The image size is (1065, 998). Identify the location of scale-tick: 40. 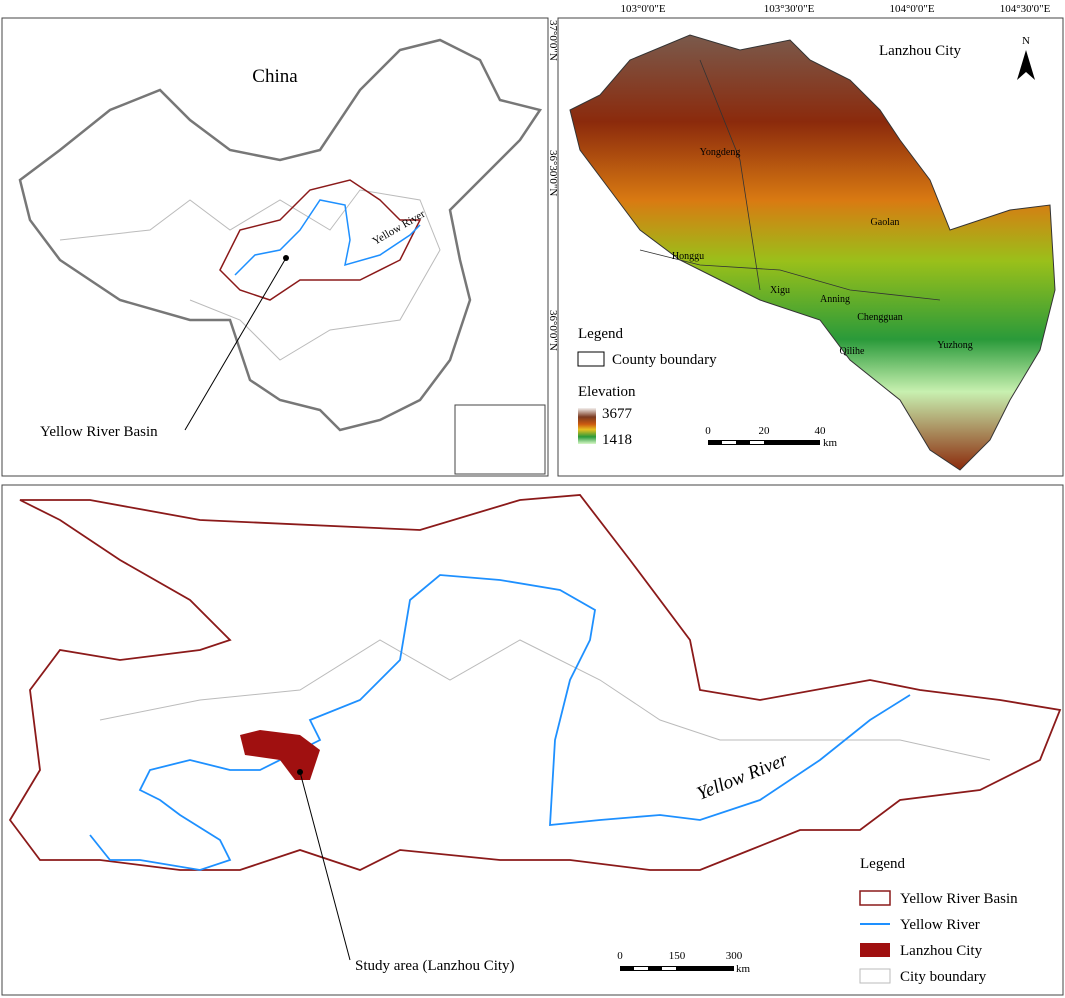
(821, 431).